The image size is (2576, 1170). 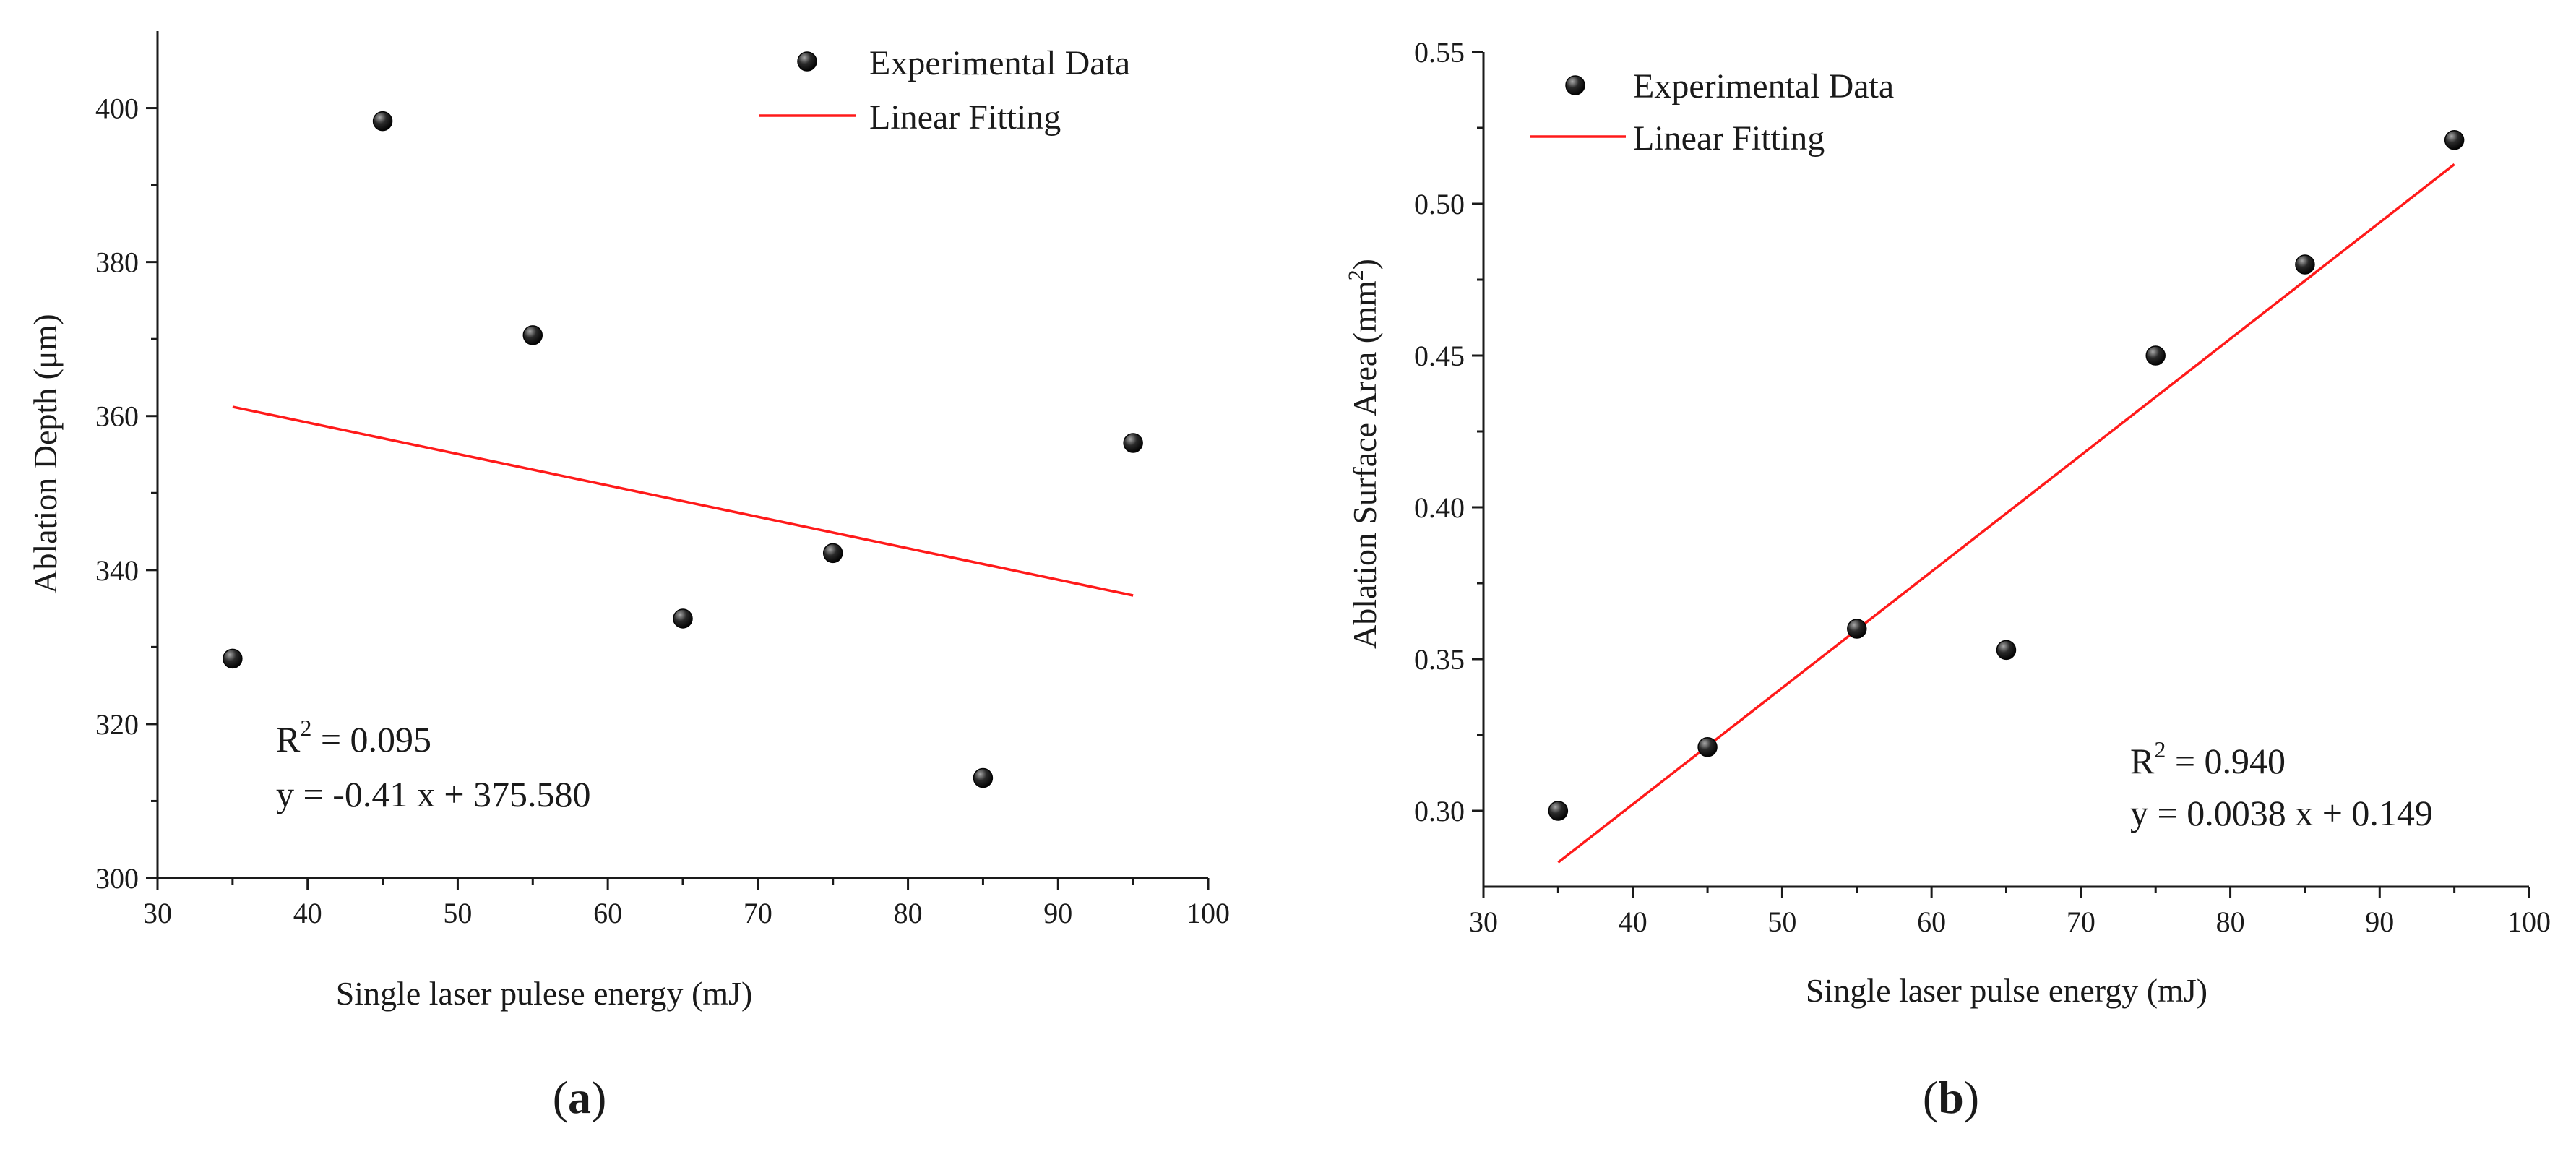 I want to click on chart-a-x-tick-label: 80, so click(x=908, y=913).